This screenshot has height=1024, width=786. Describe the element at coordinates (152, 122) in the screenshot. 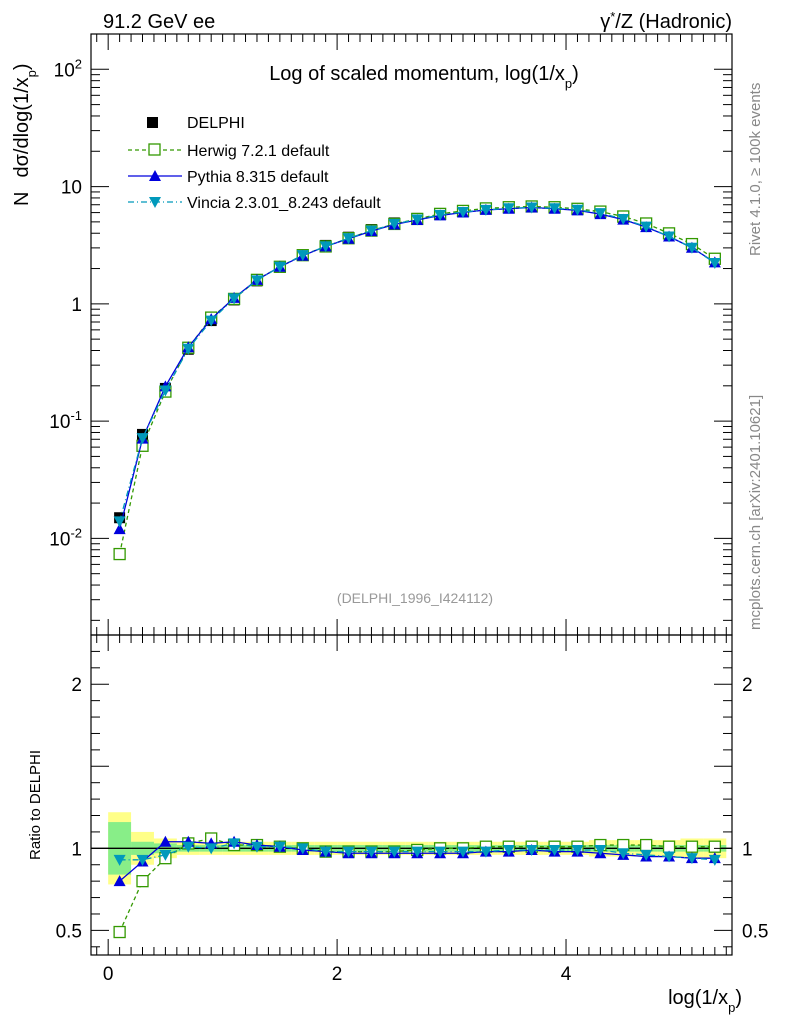

I see `legend-marker-delphi` at that location.